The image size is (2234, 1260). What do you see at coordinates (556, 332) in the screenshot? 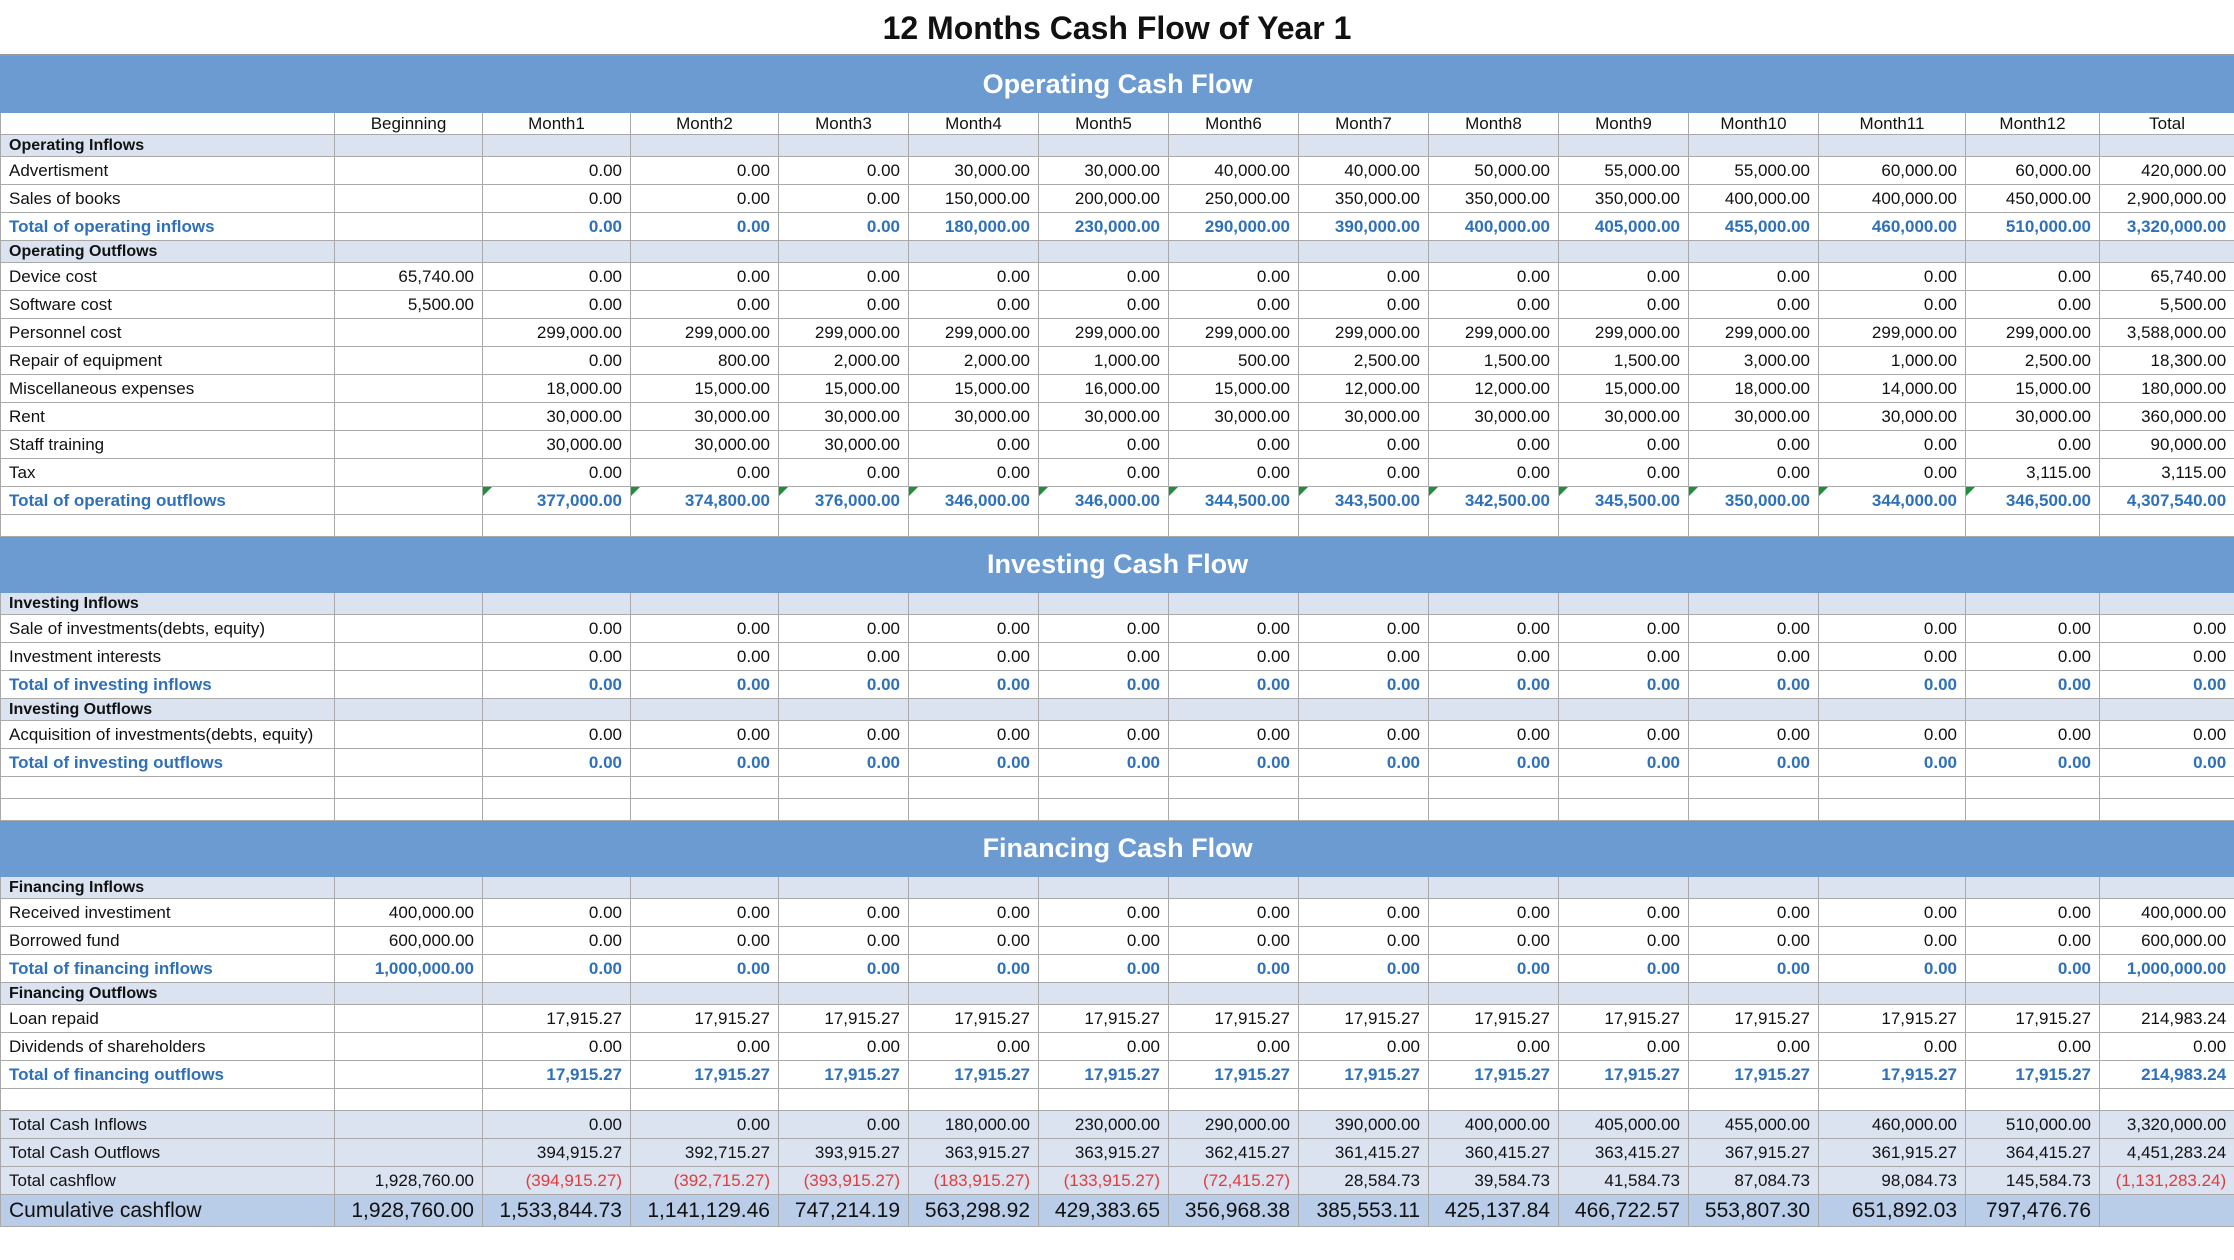
I see `value-cell: 299,000.00` at bounding box center [556, 332].